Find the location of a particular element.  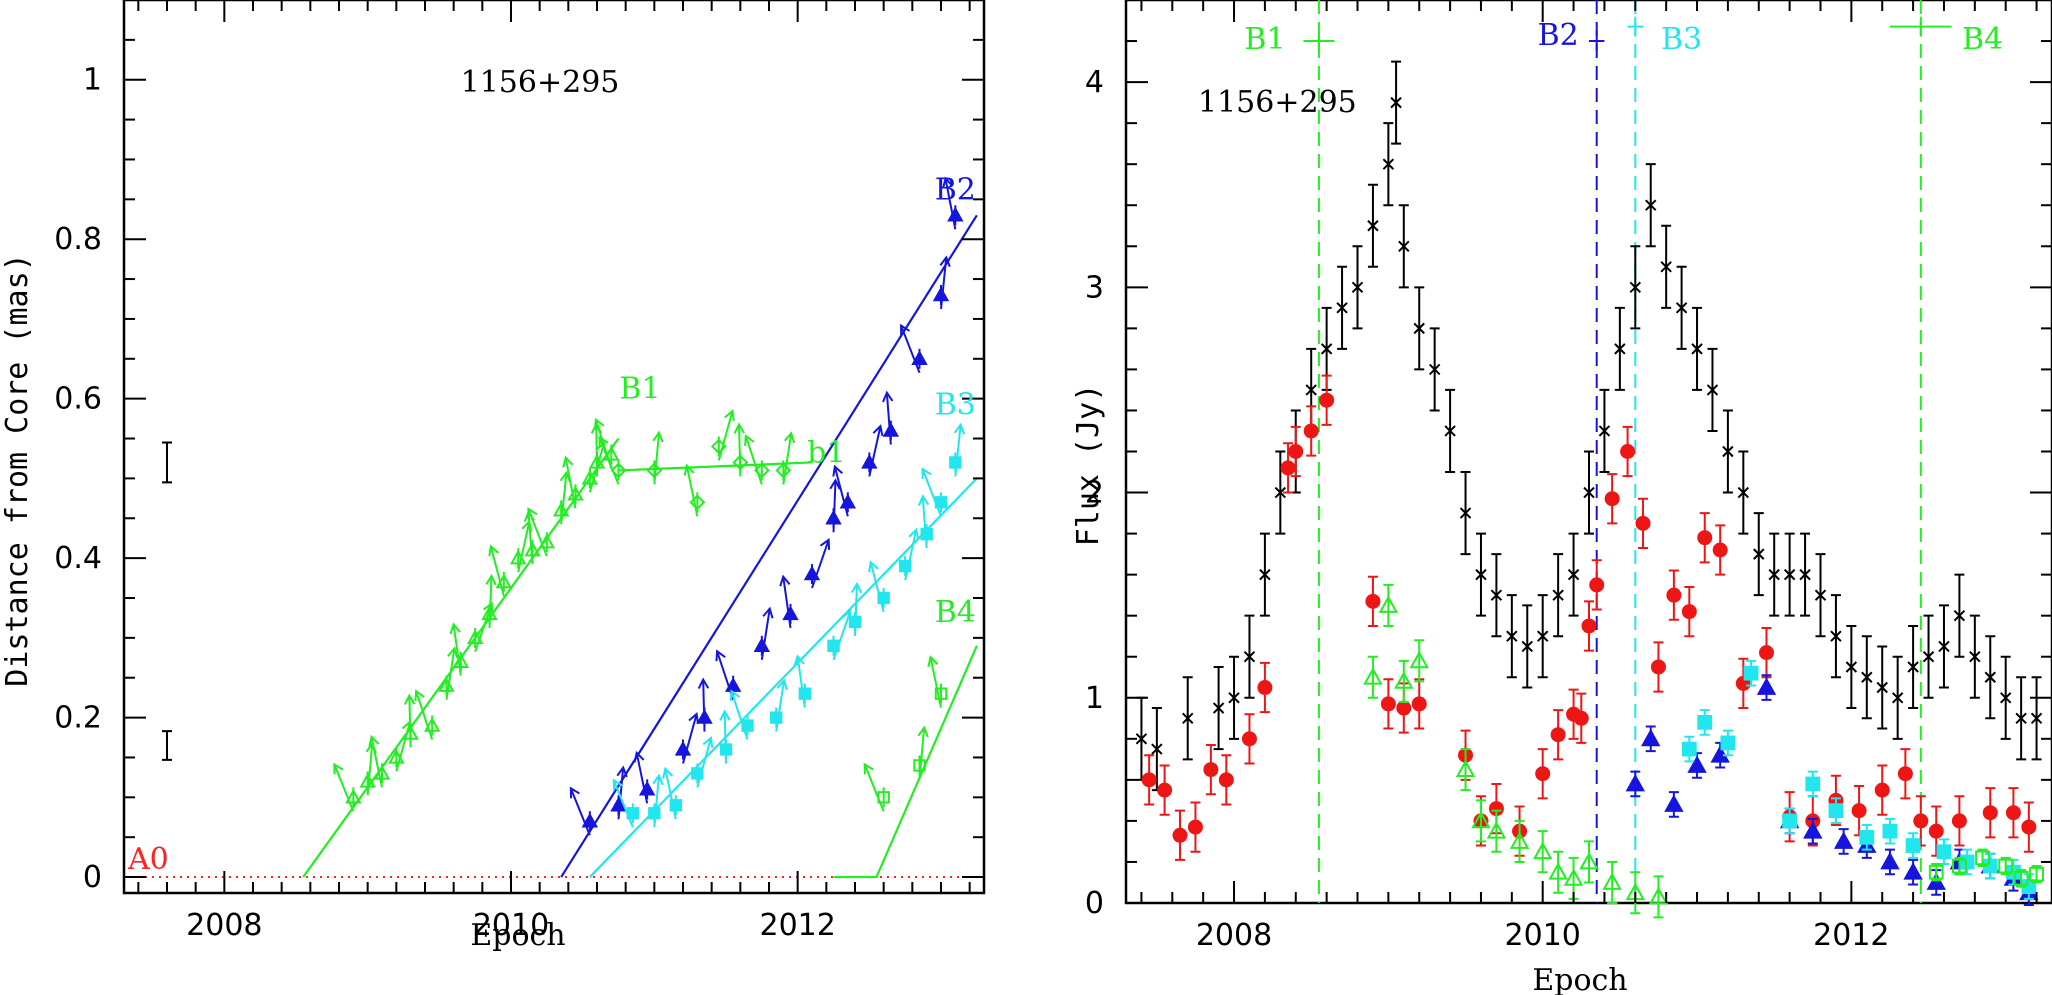

fit-line-b2 is located at coordinates (769, 546).